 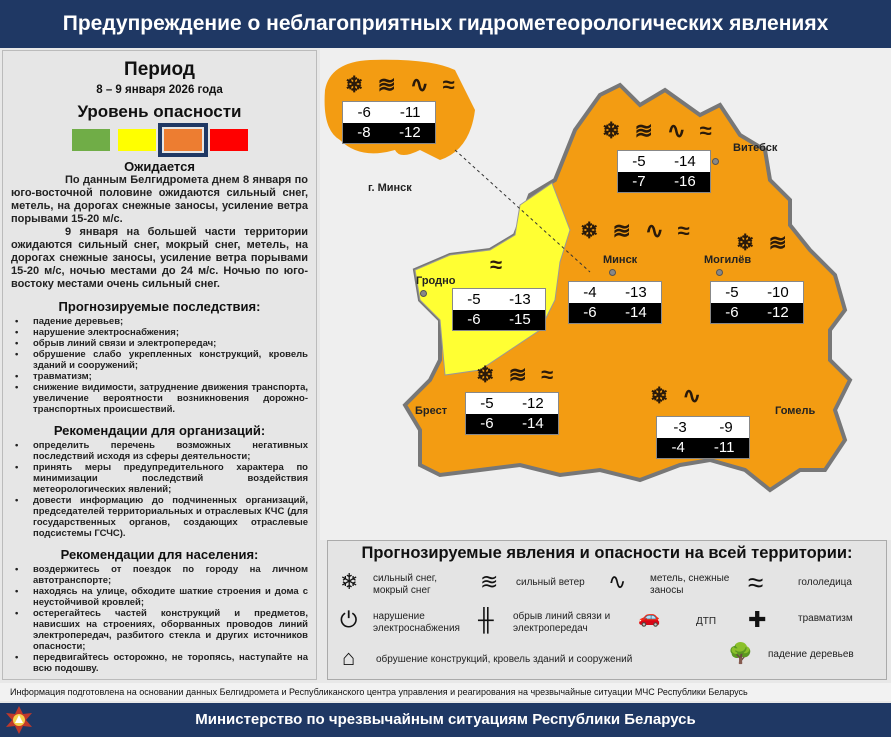 What do you see at coordinates (90, 140) in the screenshot?
I see `level-green` at bounding box center [90, 140].